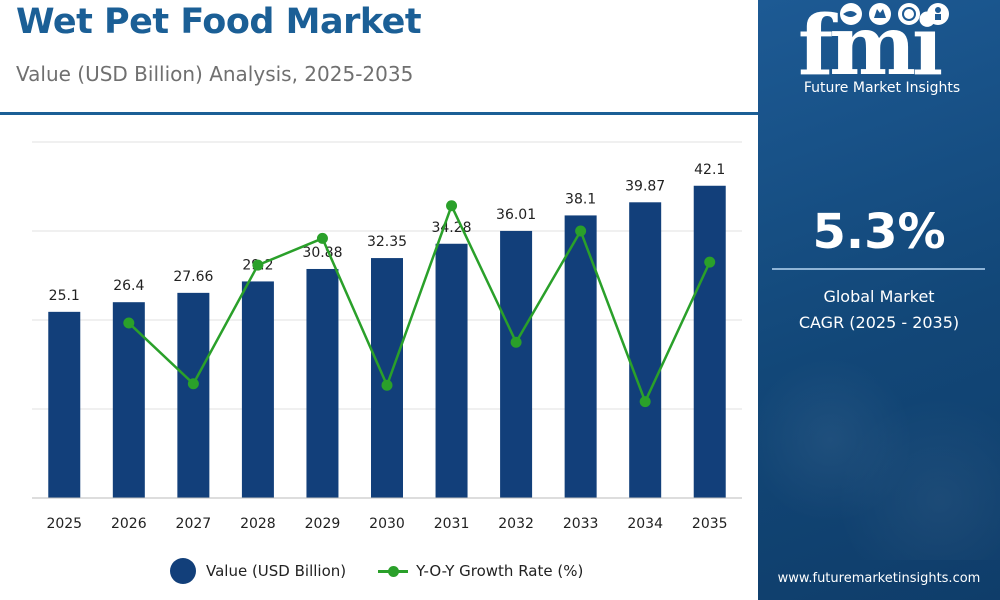 This screenshot has width=1000, height=600. Describe the element at coordinates (710, 524) in the screenshot. I see `x-tick-label: 2035` at that location.